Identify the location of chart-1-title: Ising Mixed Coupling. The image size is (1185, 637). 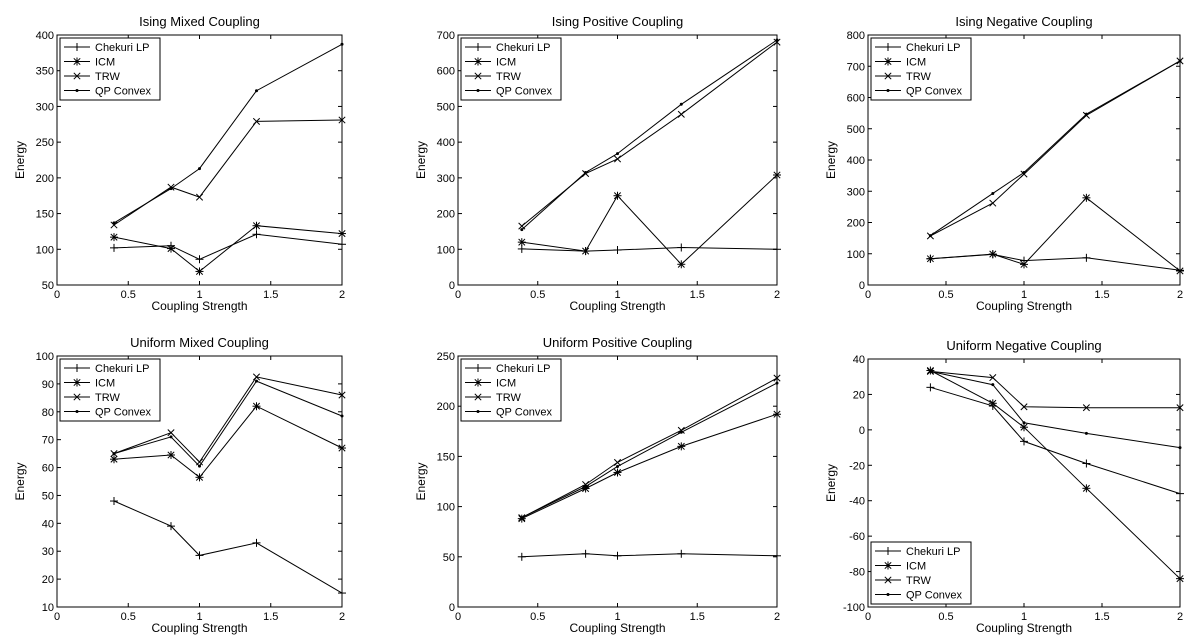
(199, 21).